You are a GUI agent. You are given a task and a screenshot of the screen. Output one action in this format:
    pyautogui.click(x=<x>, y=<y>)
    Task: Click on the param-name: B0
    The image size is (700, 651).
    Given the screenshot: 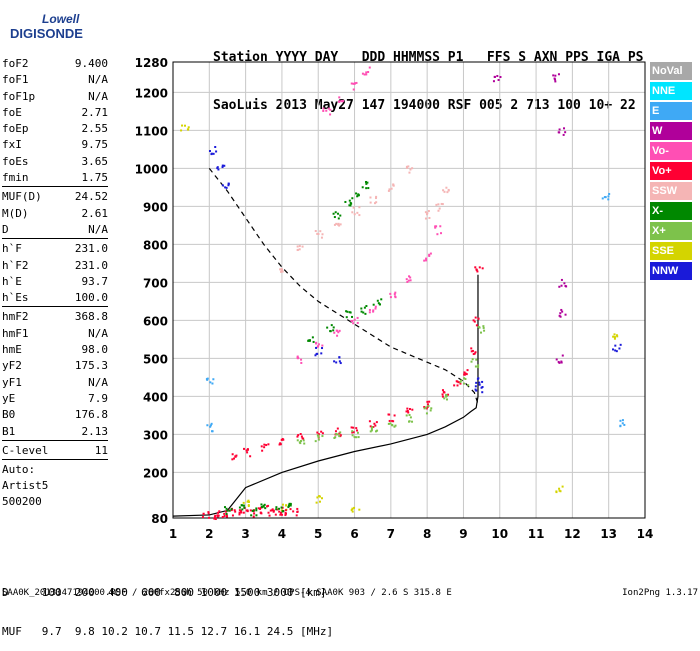 What is the action you would take?
    pyautogui.click(x=9, y=415)
    